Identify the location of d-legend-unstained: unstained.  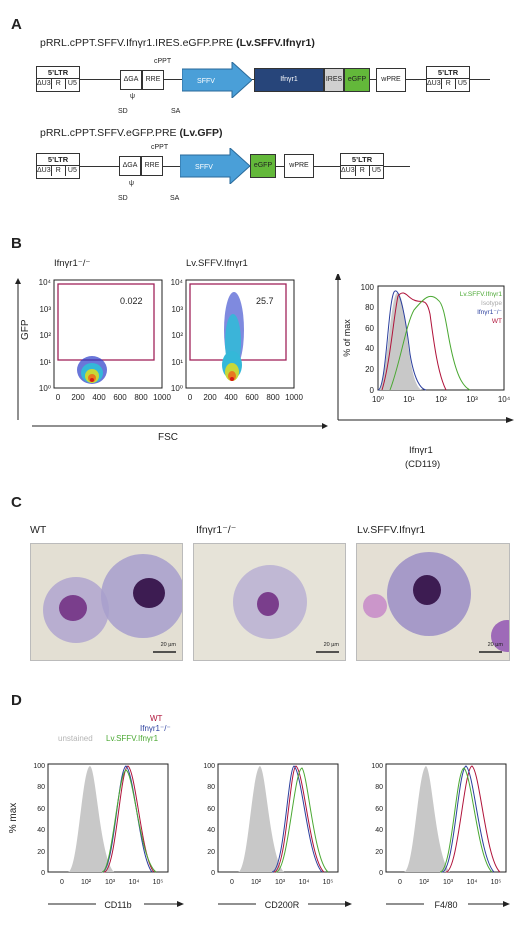
(75, 738).